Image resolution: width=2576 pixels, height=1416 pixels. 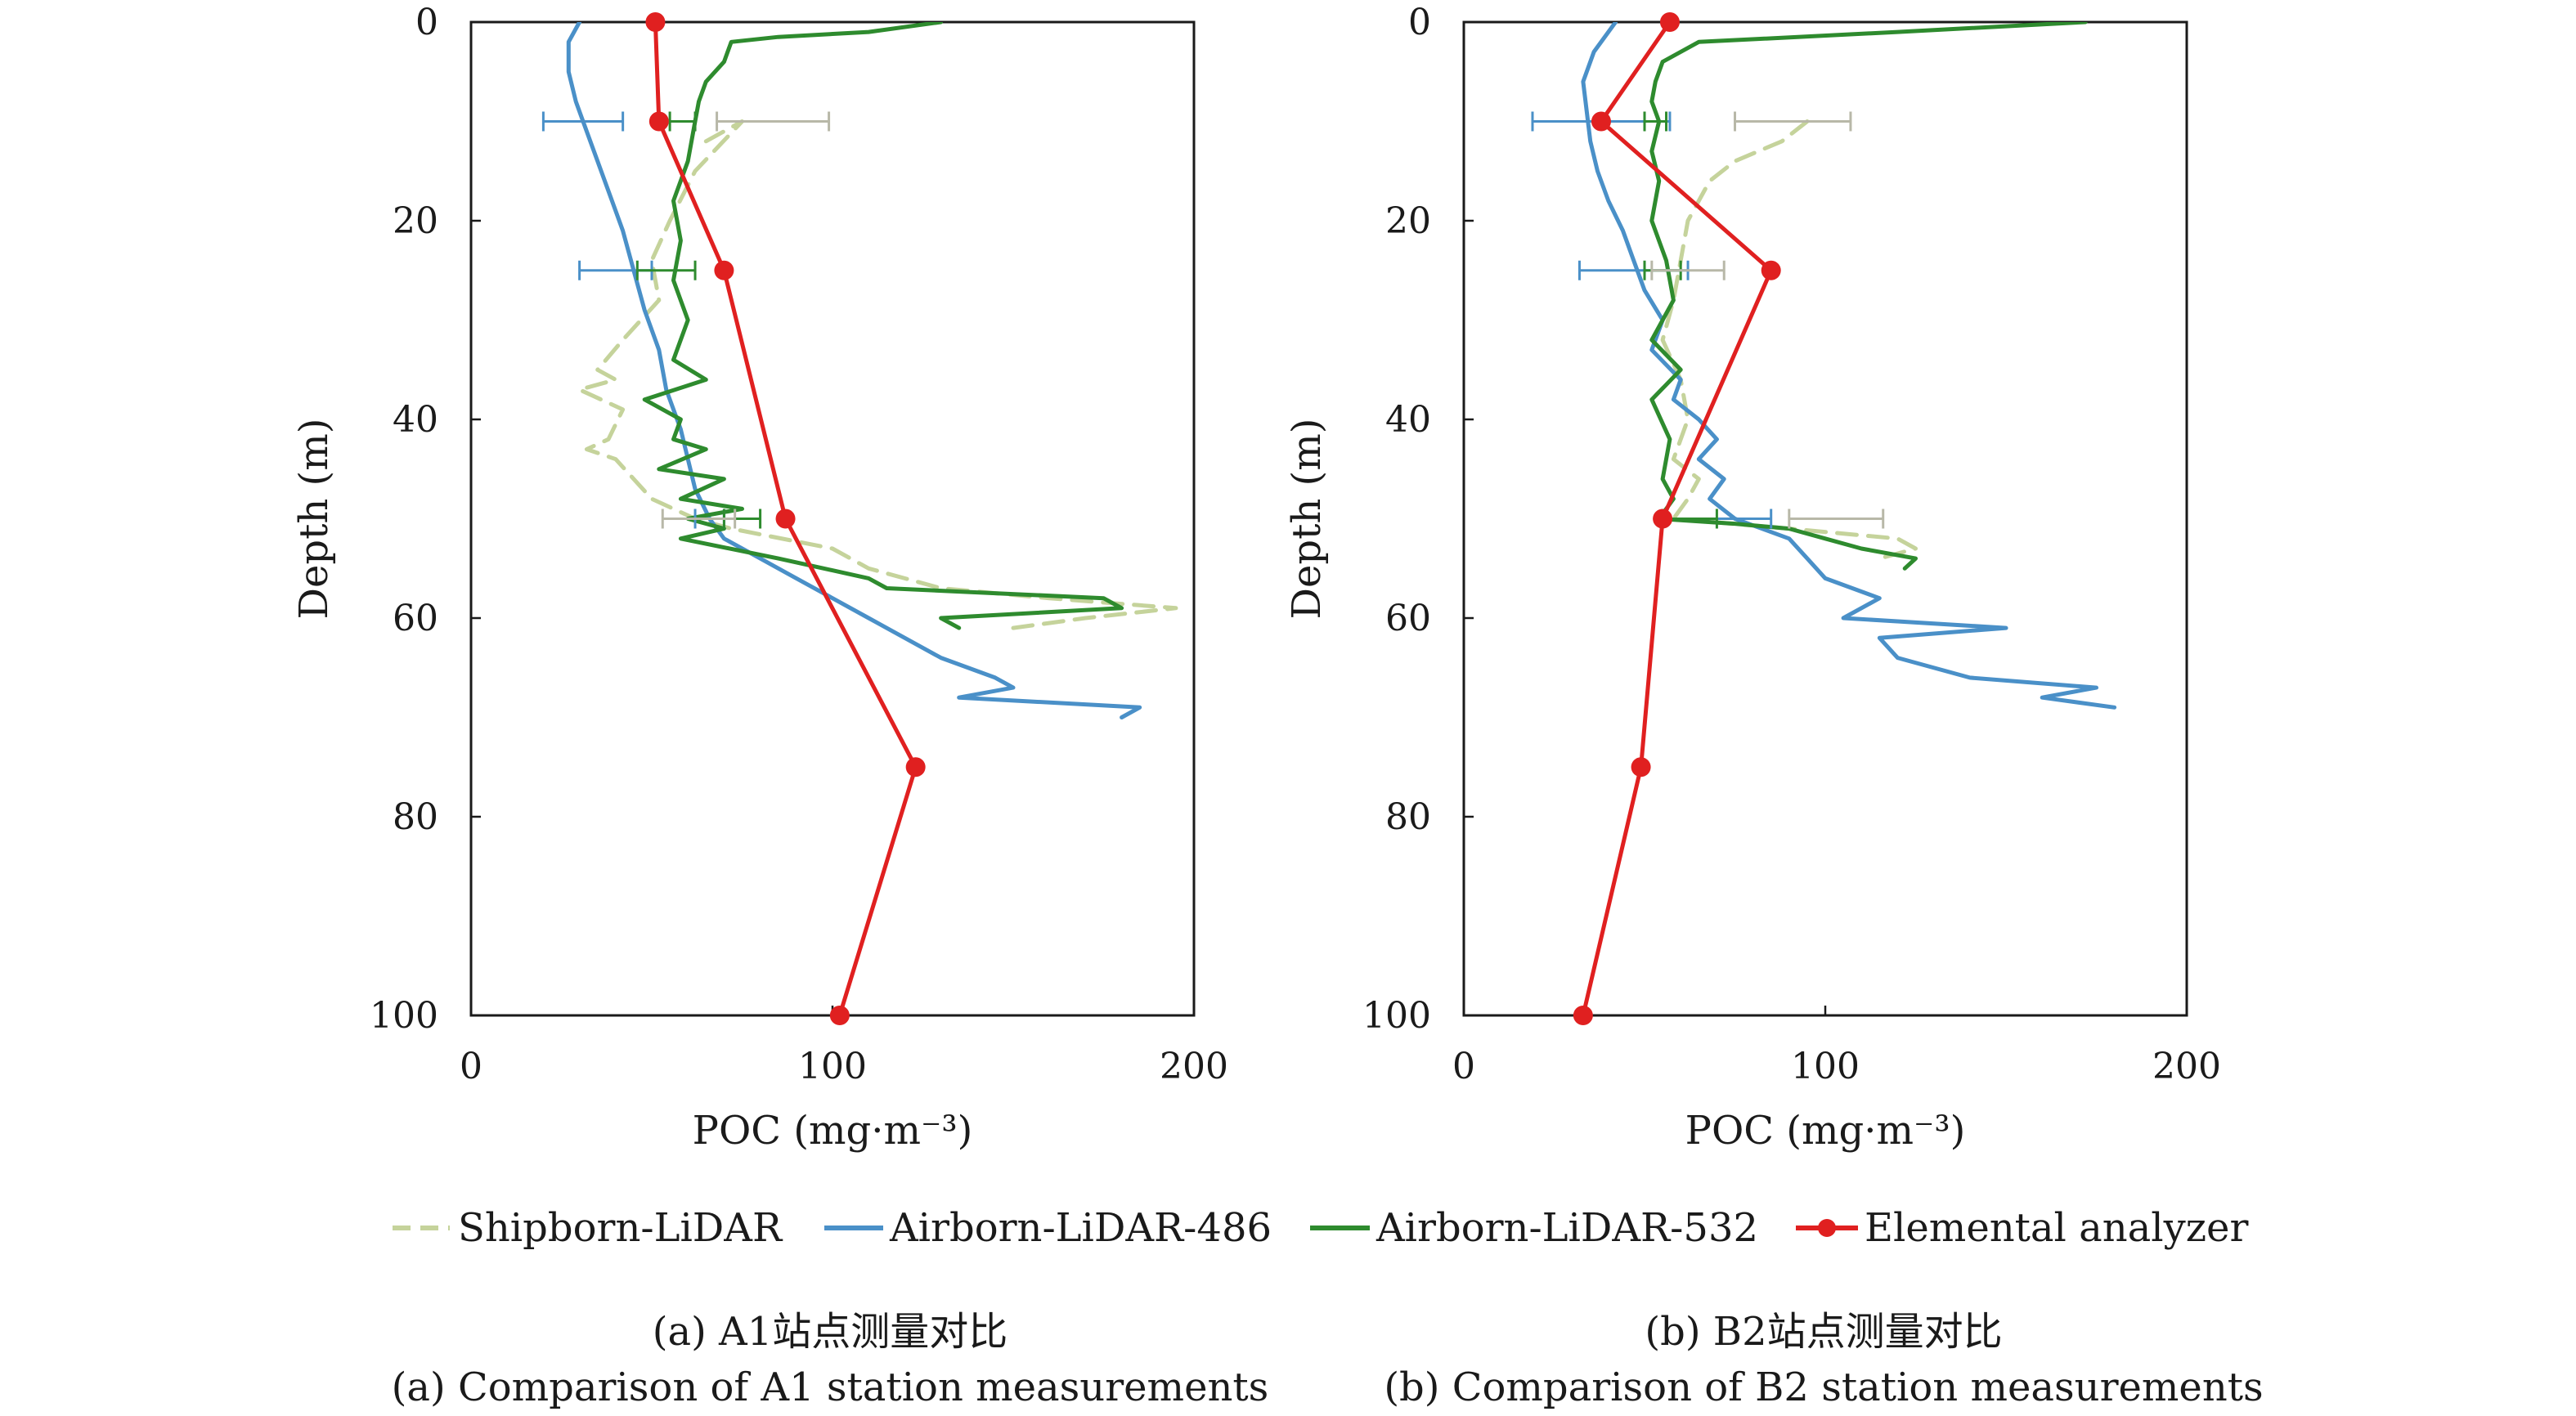 What do you see at coordinates (1080, 1228) in the screenshot?
I see `legend-label-airborne486: Airborn-LiDAR-486` at bounding box center [1080, 1228].